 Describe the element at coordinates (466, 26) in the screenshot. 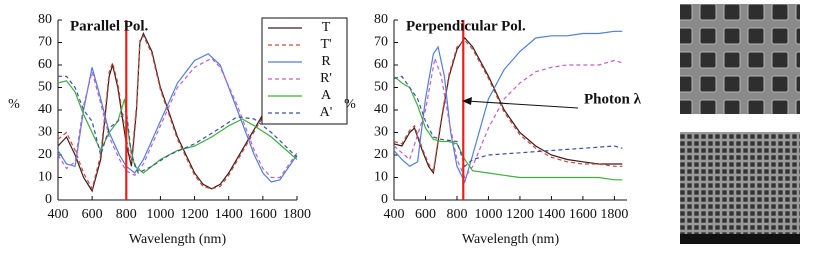

I see `chart-title: Perpendicular Pol.` at that location.